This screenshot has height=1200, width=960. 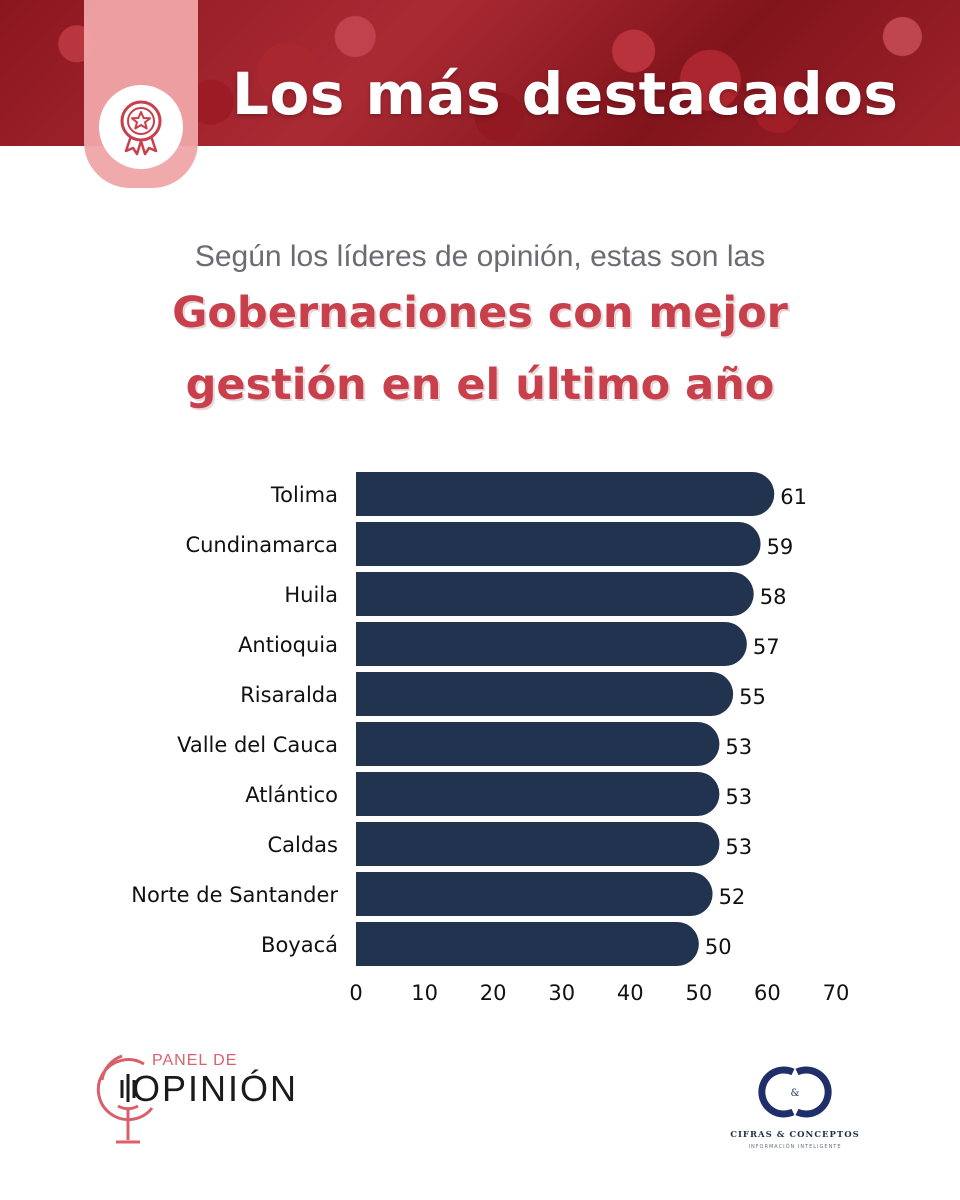 I want to click on data-label-7: 53, so click(x=738, y=847).